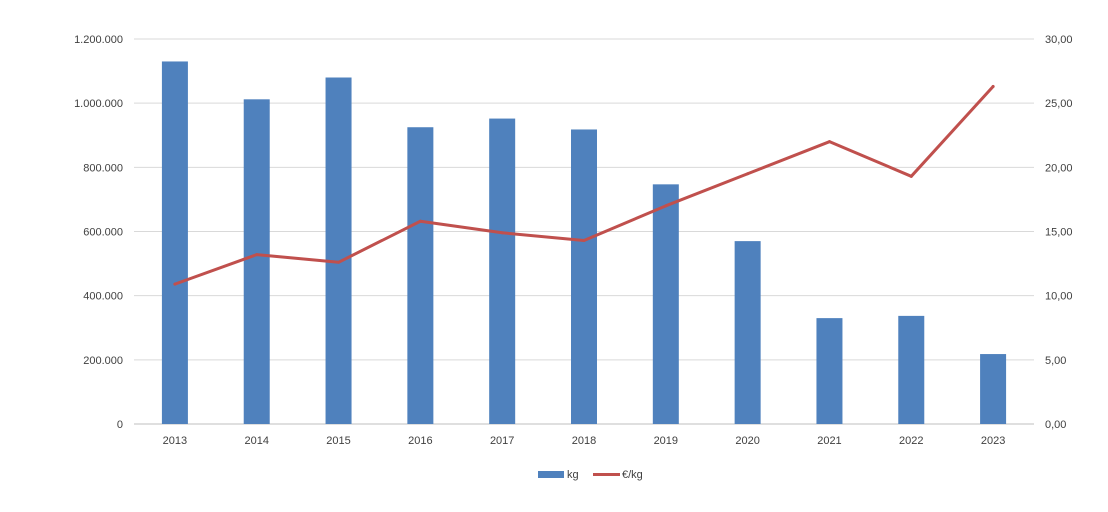 This screenshot has width=1108, height=512. I want to click on line-point-2013, so click(175, 284).